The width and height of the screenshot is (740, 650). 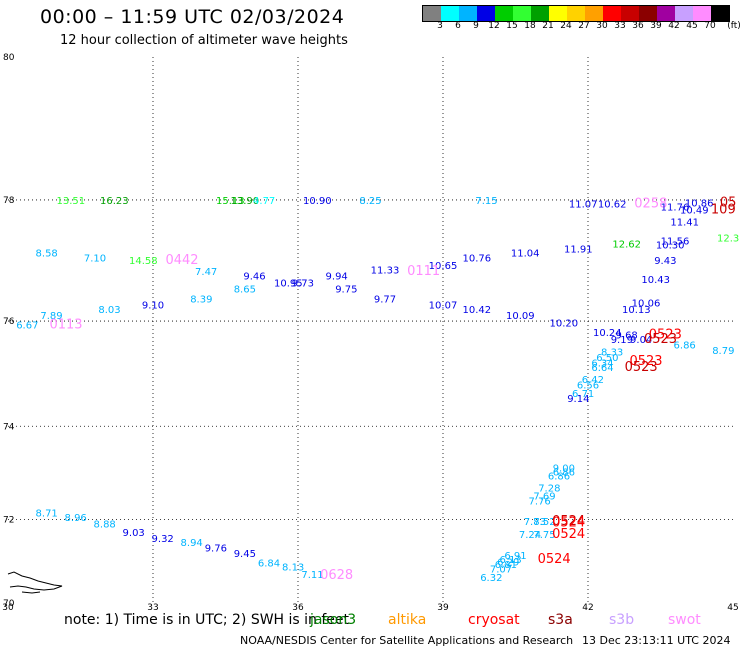 What do you see at coordinates (583, 205) in the screenshot?
I see `wave-height-value: 11.07` at bounding box center [583, 205].